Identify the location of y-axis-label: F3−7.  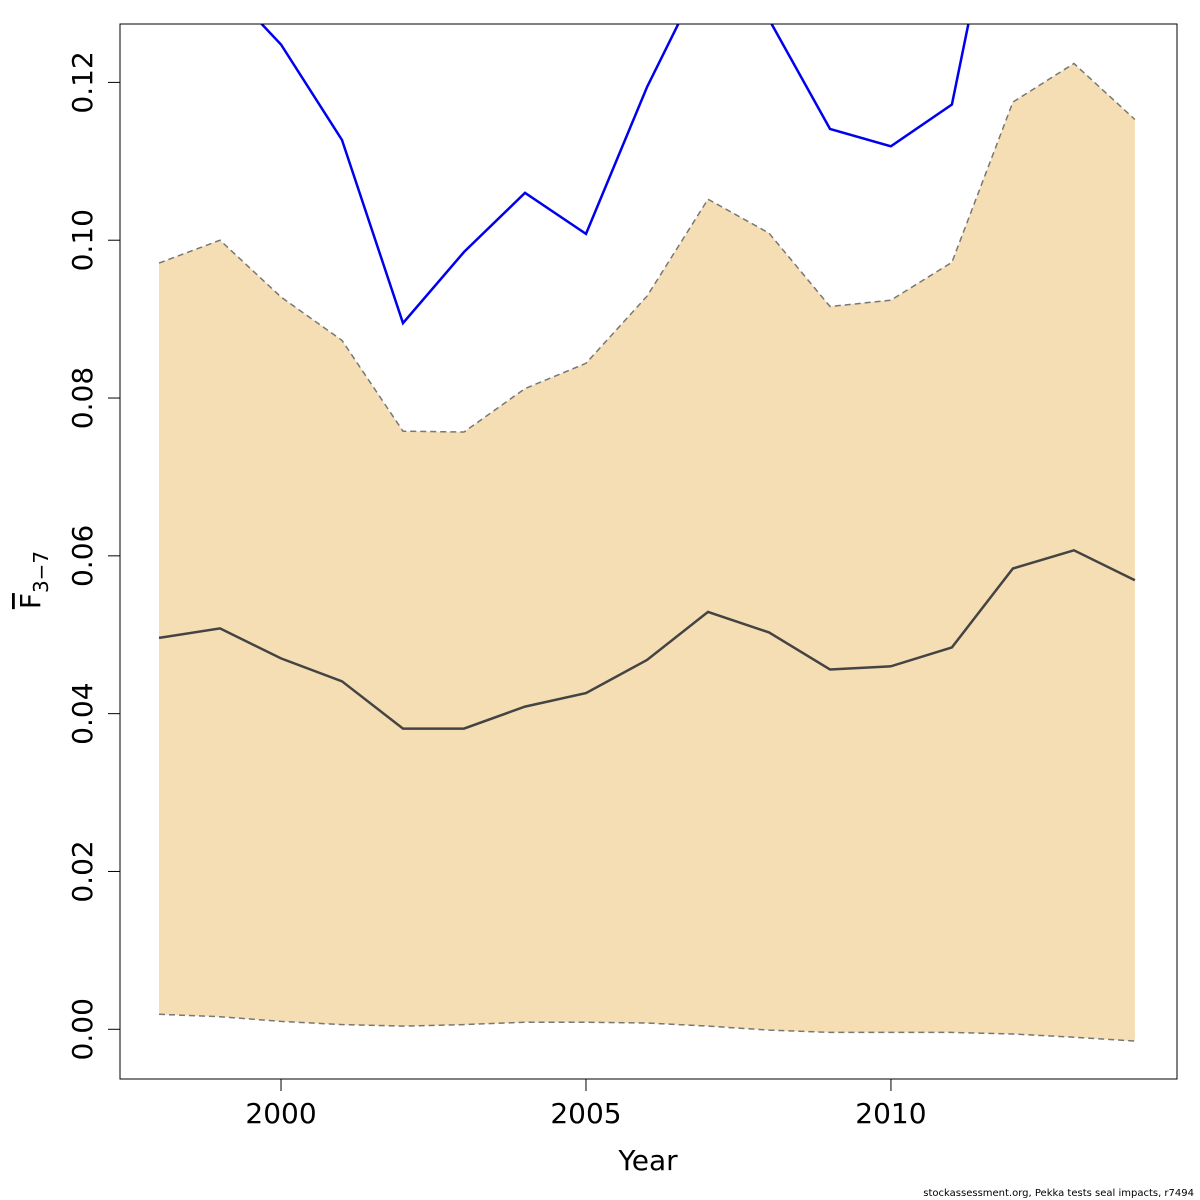
(33, 580).